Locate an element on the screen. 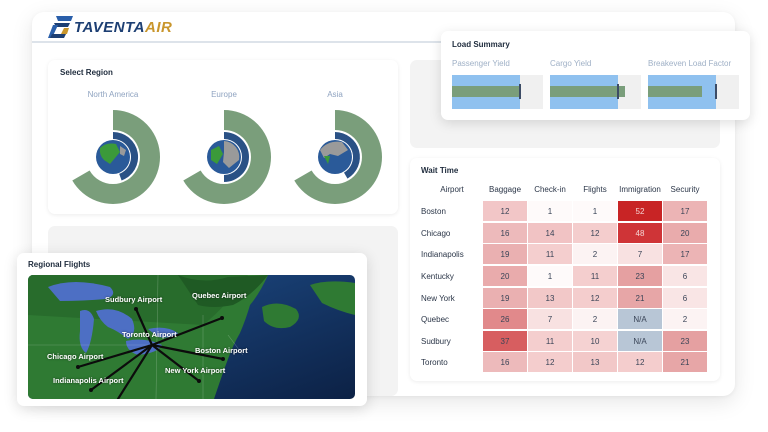 The image size is (768, 432). wait-time-title: Wait Time is located at coordinates (440, 170).